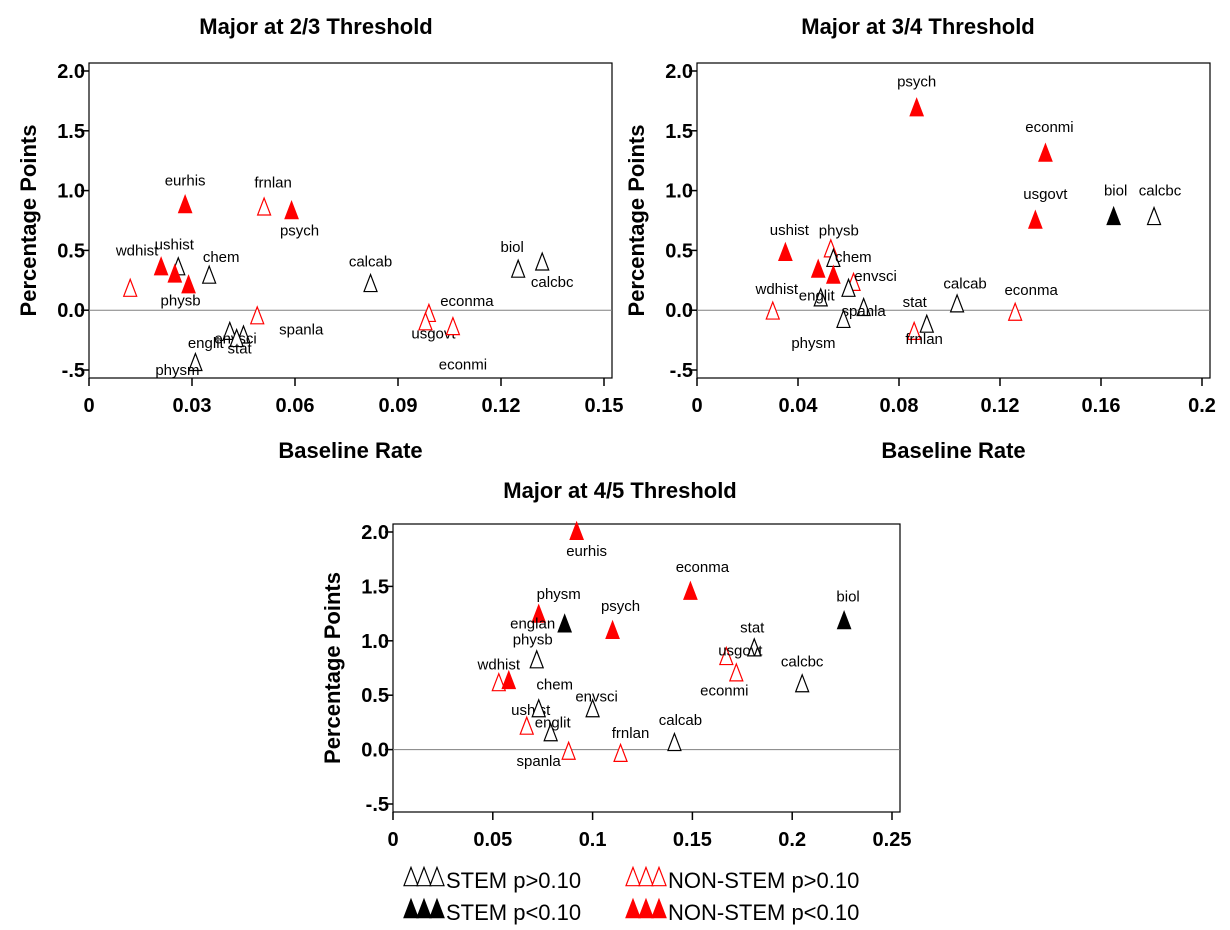 Image resolution: width=1230 pixels, height=930 pixels. What do you see at coordinates (398, 406) in the screenshot?
I see `x-tick-label: 0.09` at bounding box center [398, 406].